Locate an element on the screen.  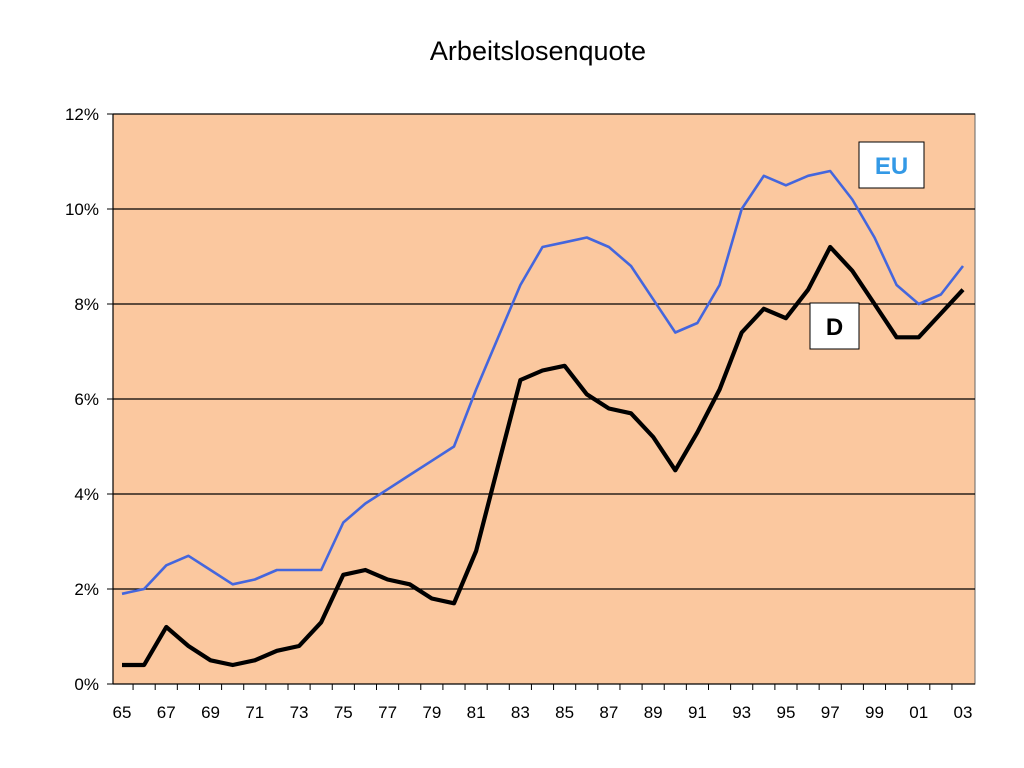
x-tick-label: 87 is located at coordinates (608, 712).